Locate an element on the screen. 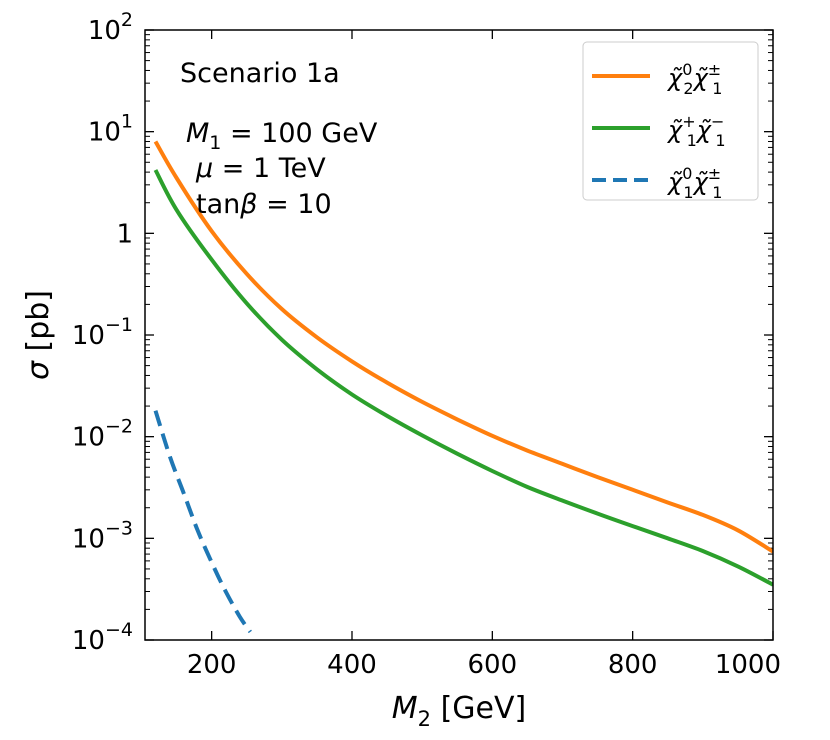 Image resolution: width=830 pixels, height=740 pixels. m1-value: = 100 GeV is located at coordinates (299, 133).